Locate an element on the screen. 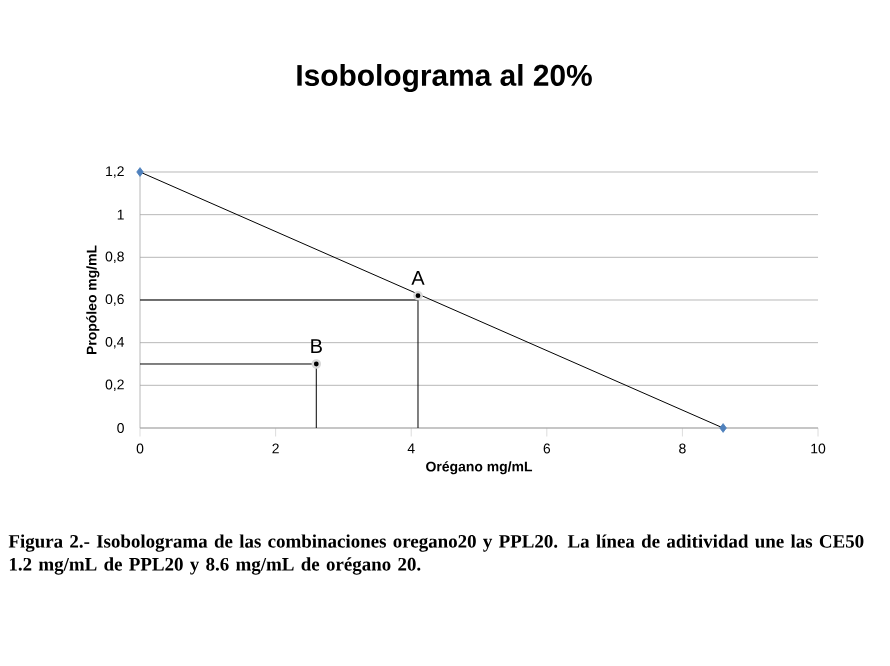 The width and height of the screenshot is (890, 666). annotation: A is located at coordinates (418, 277).